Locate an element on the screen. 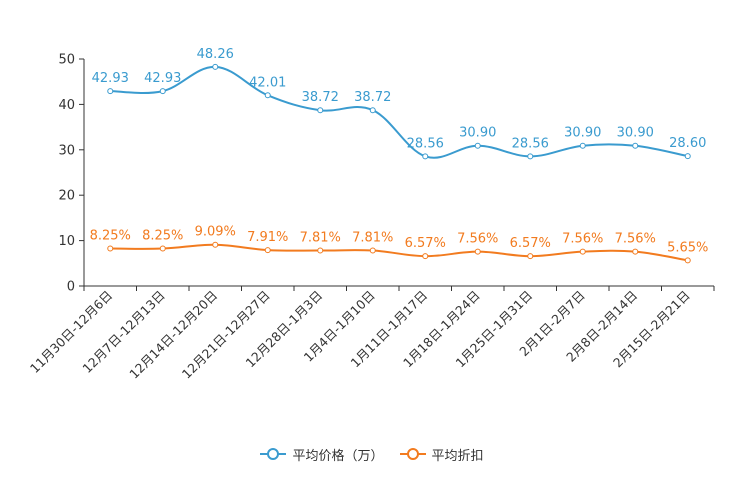 This screenshot has width=744, height=496. discount-series-line is located at coordinates (399, 252).